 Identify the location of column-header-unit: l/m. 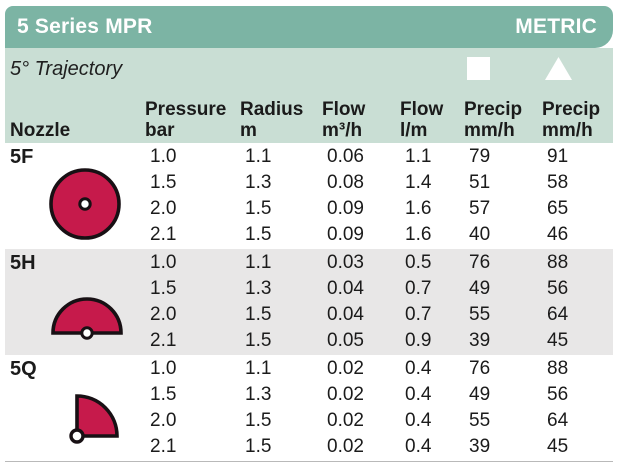
(414, 130).